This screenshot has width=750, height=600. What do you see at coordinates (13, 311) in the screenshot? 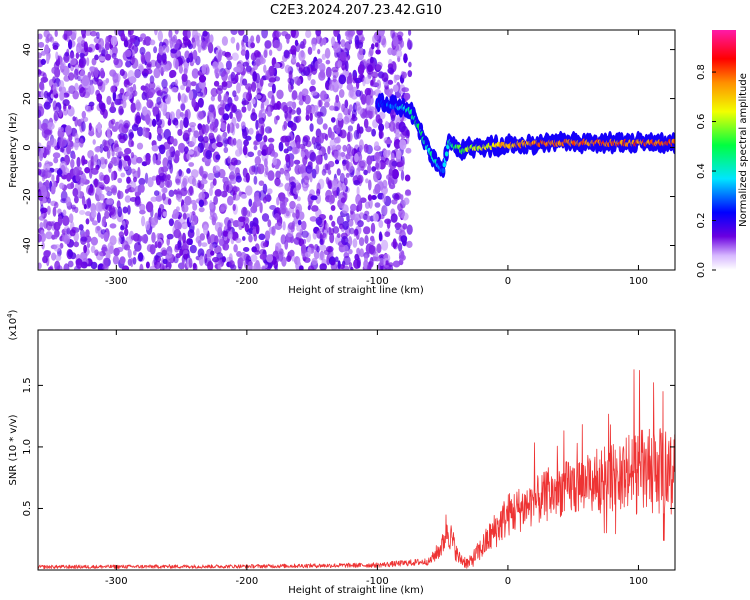
I see `exponent-close: )` at bounding box center [13, 311].